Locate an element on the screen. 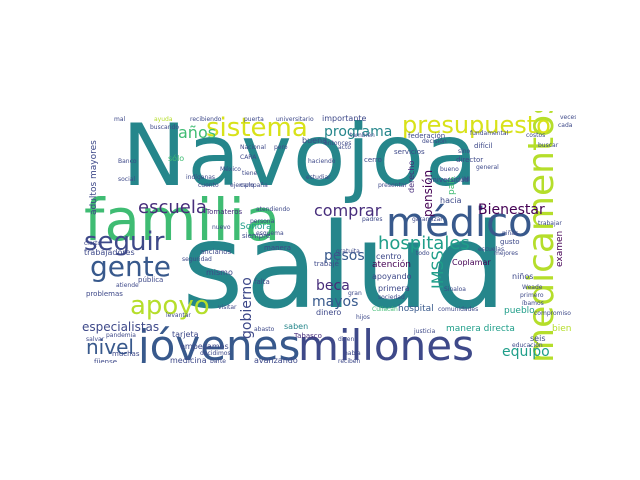 The image size is (640, 480). word-trabaje: trabajé is located at coordinates (326, 264).